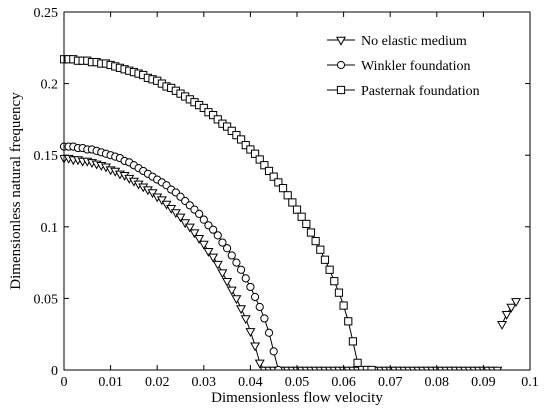 The width and height of the screenshot is (558, 412). Describe the element at coordinates (250, 382) in the screenshot. I see `x-tick-label: 0.04` at that location.